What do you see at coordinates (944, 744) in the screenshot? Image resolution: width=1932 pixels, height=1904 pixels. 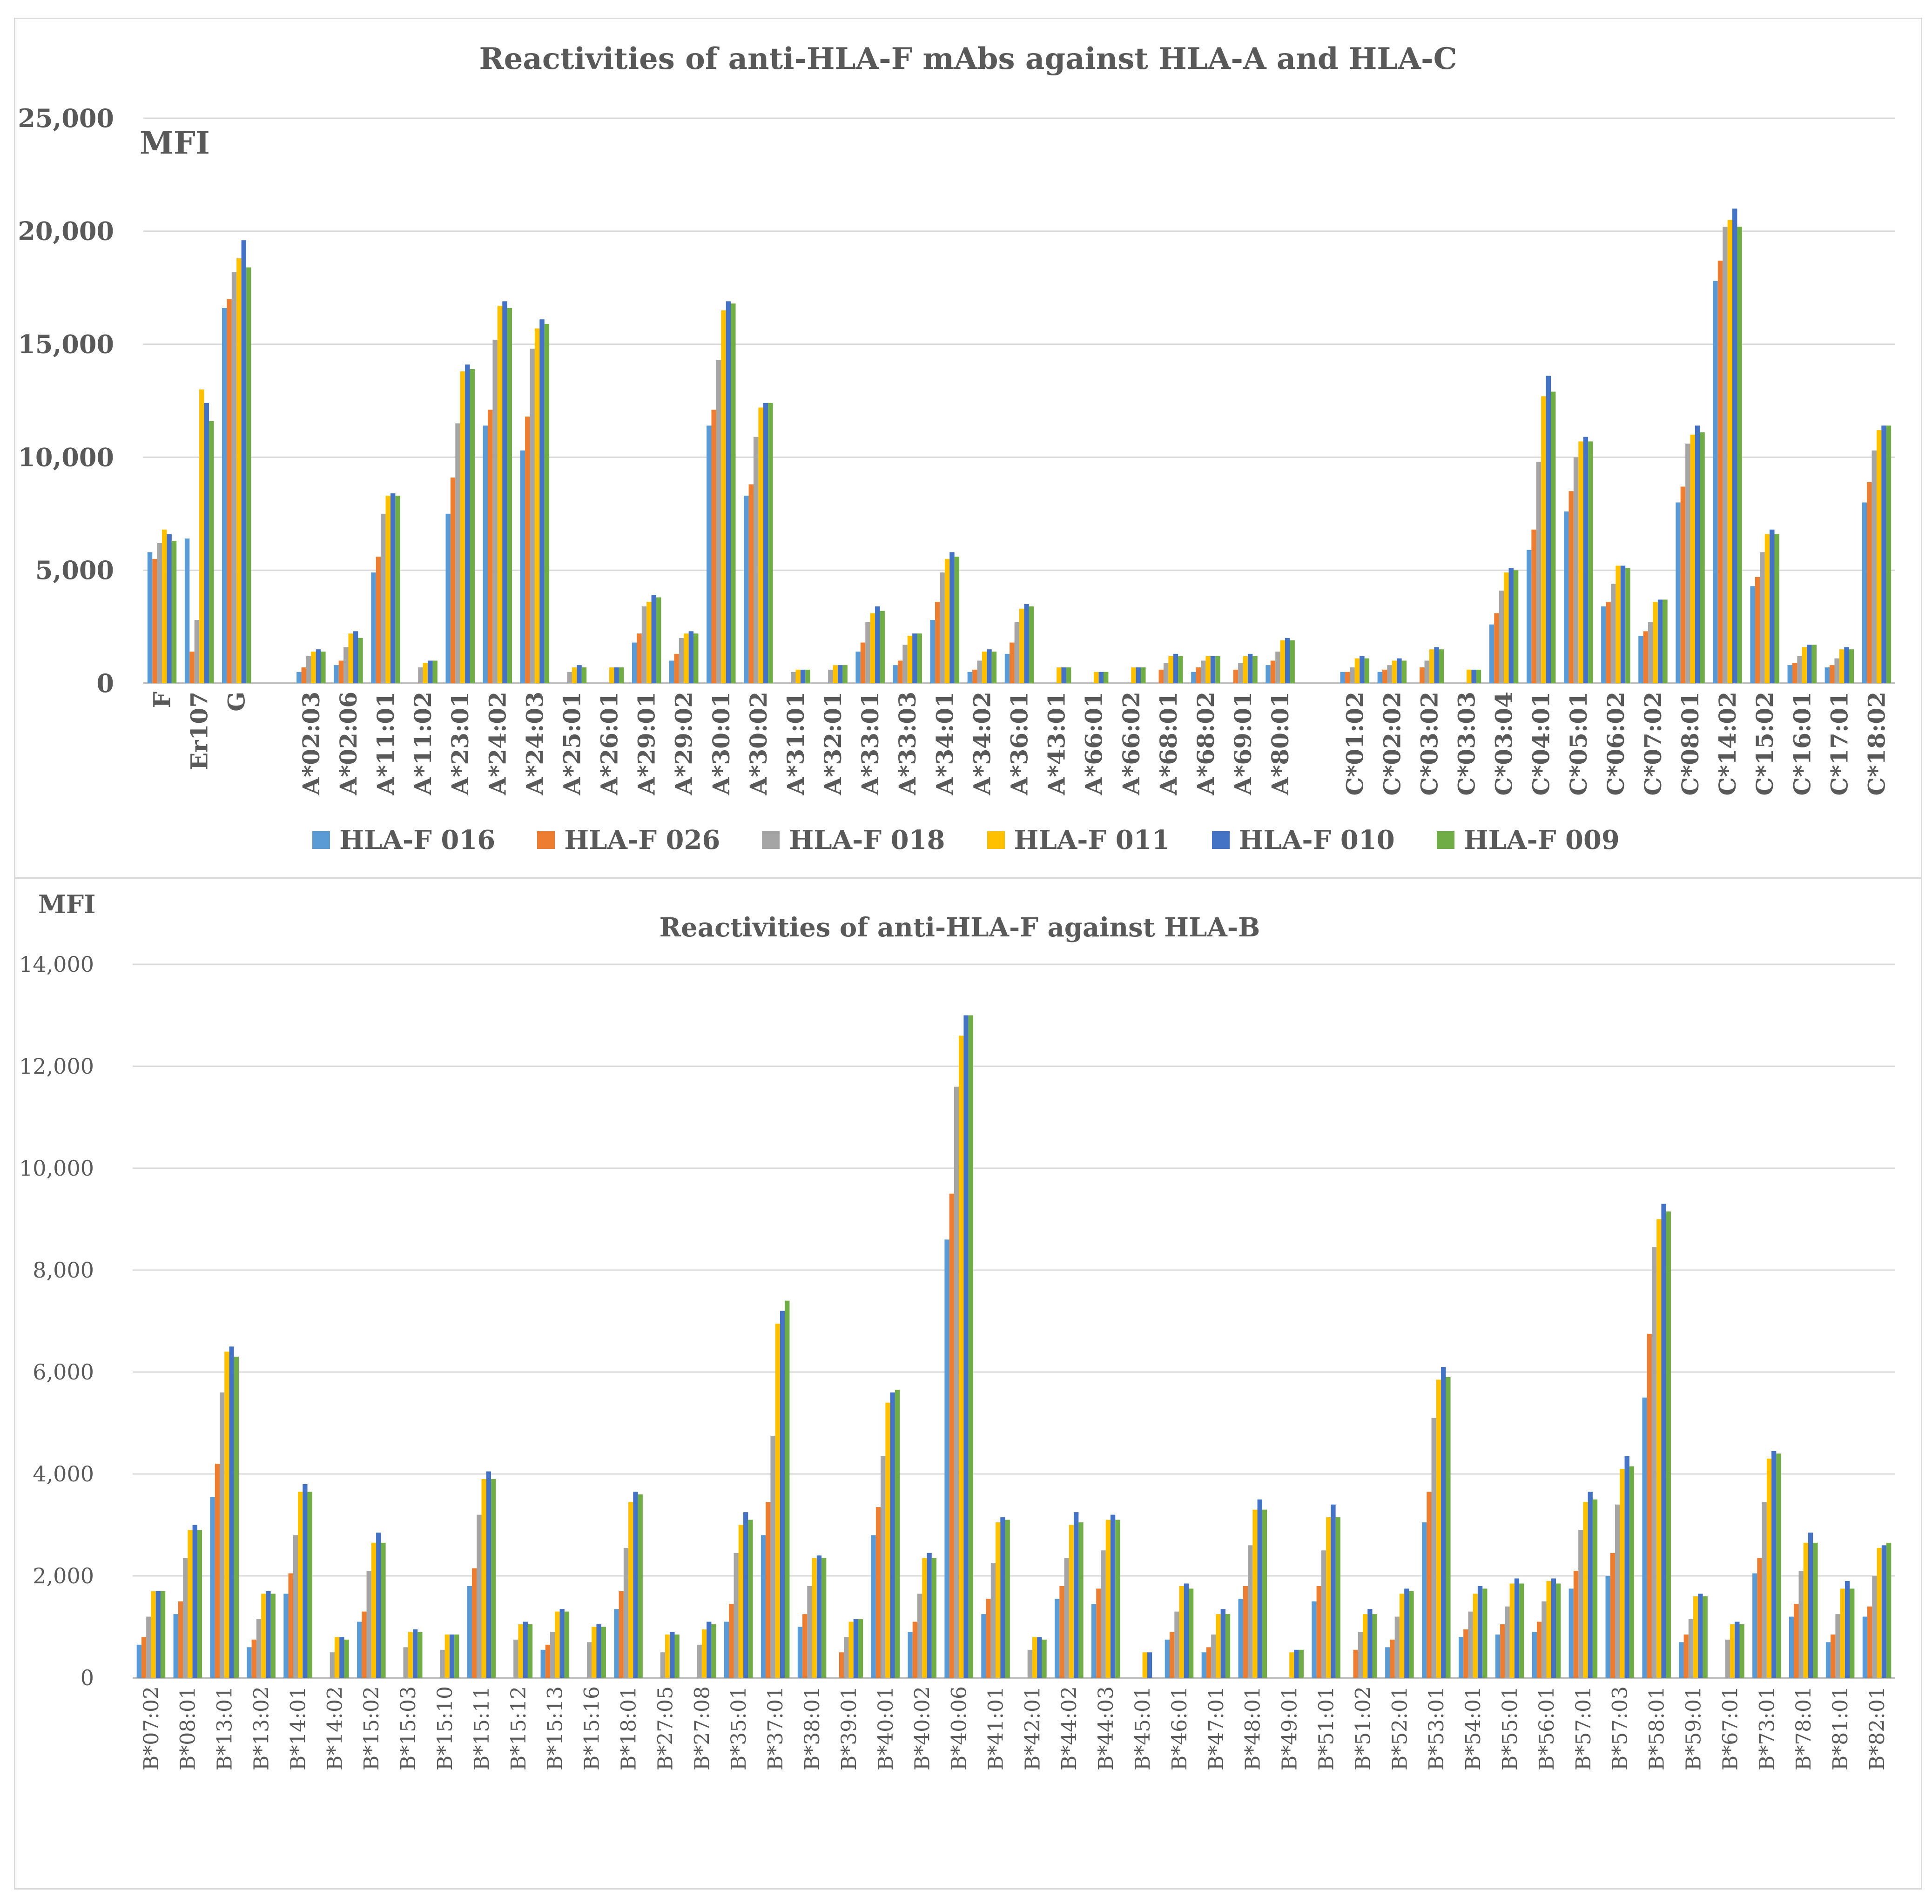 I see `x-tick-label: A*34:01` at bounding box center [944, 744].